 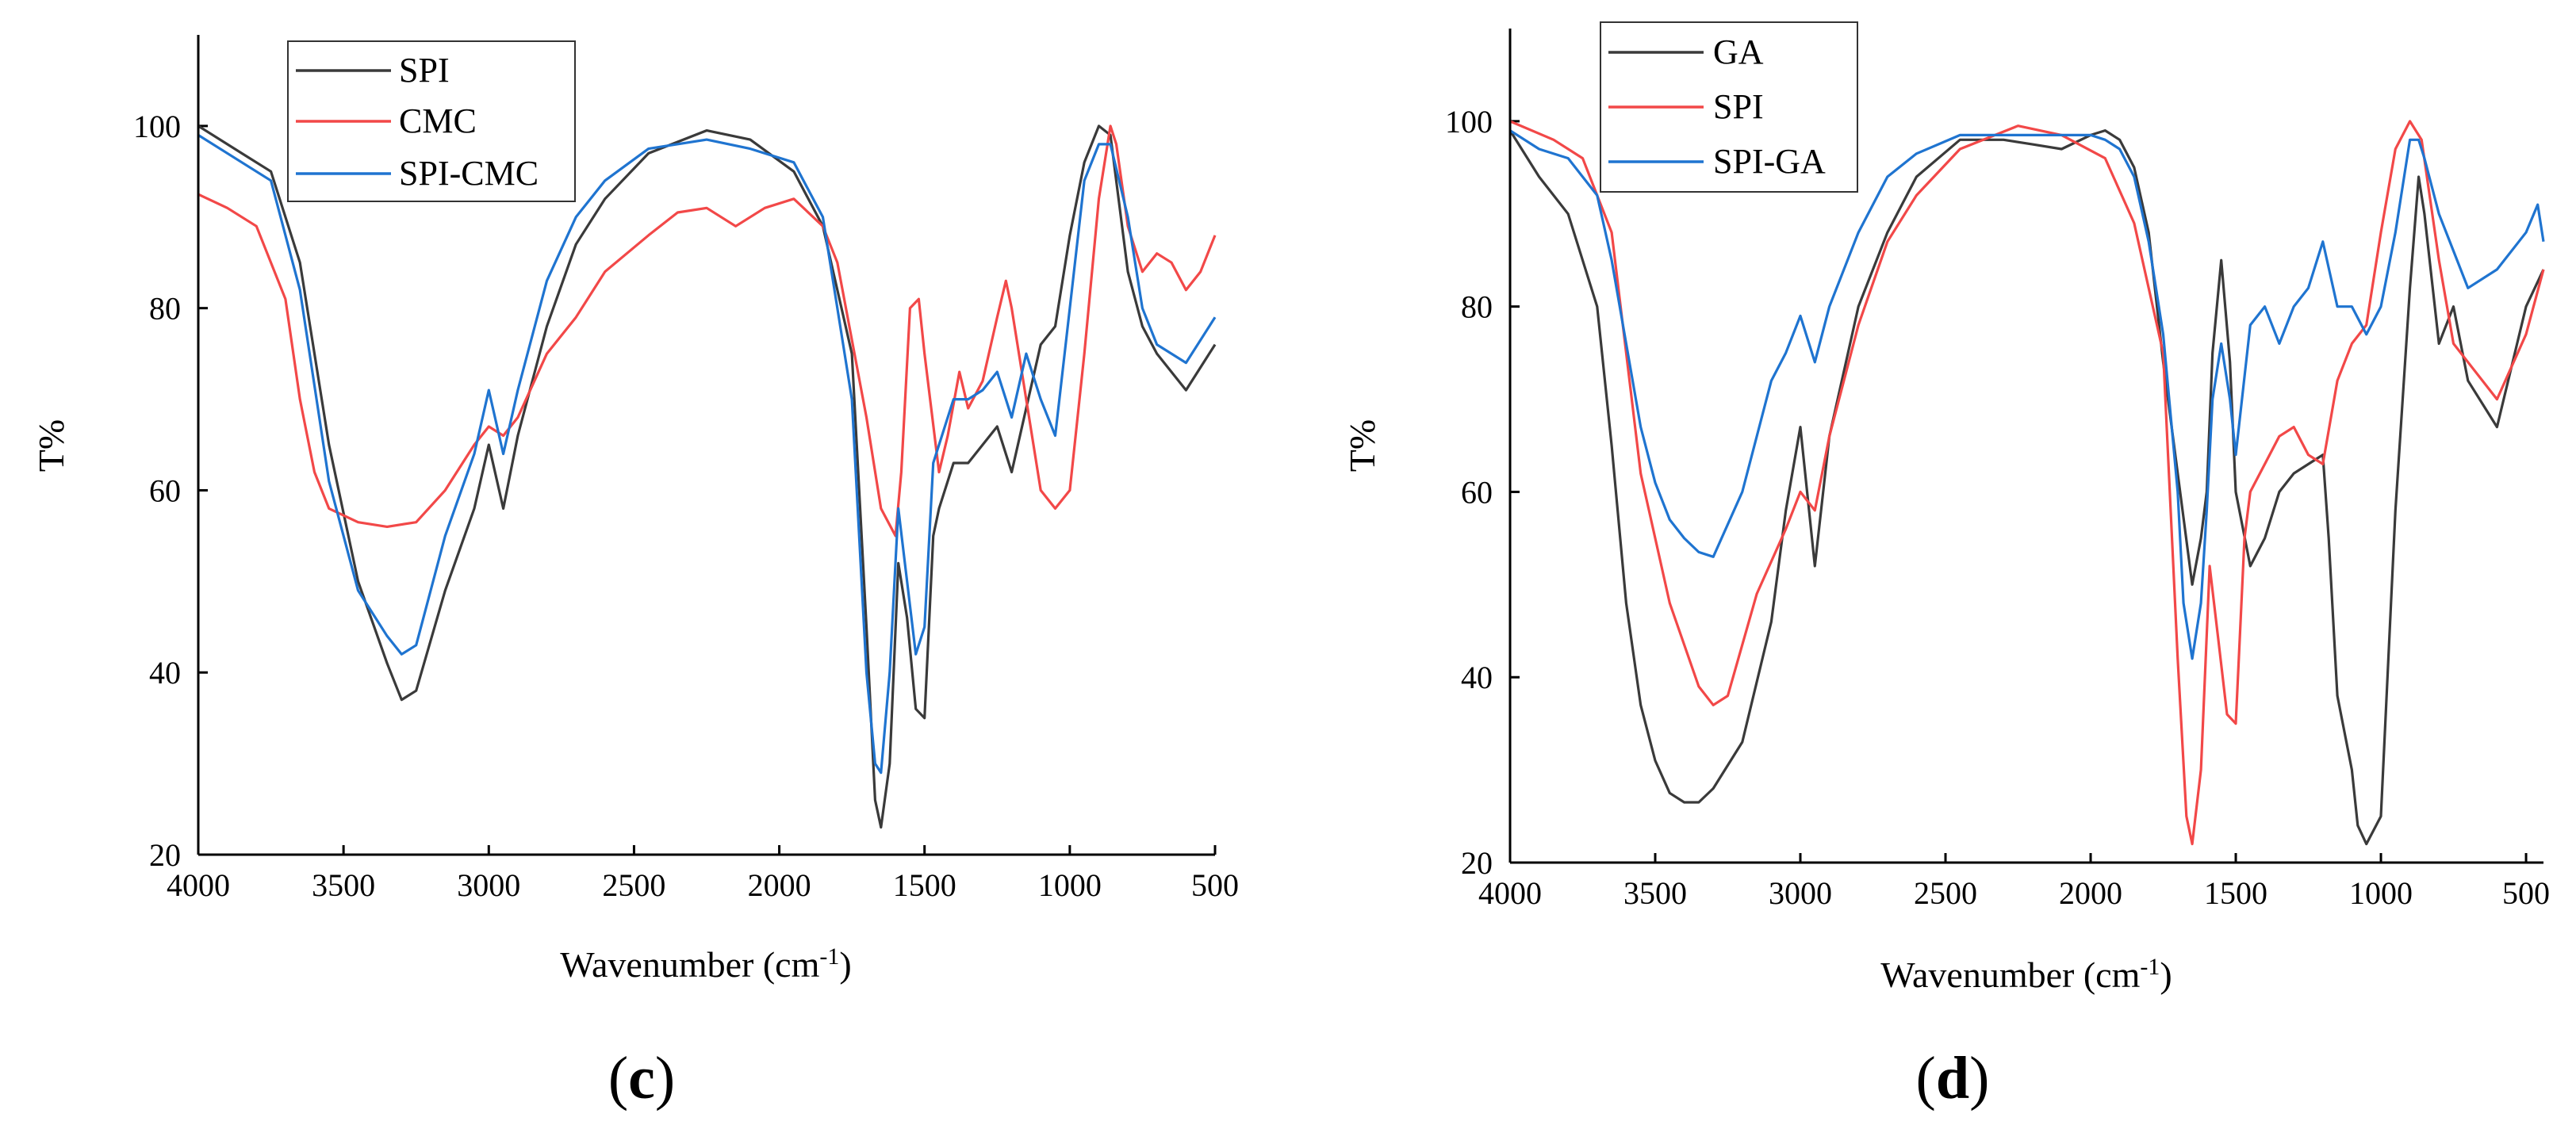 I want to click on panel-c-ytick-labels: 20 40 60 80 100, so click(x=157, y=491).